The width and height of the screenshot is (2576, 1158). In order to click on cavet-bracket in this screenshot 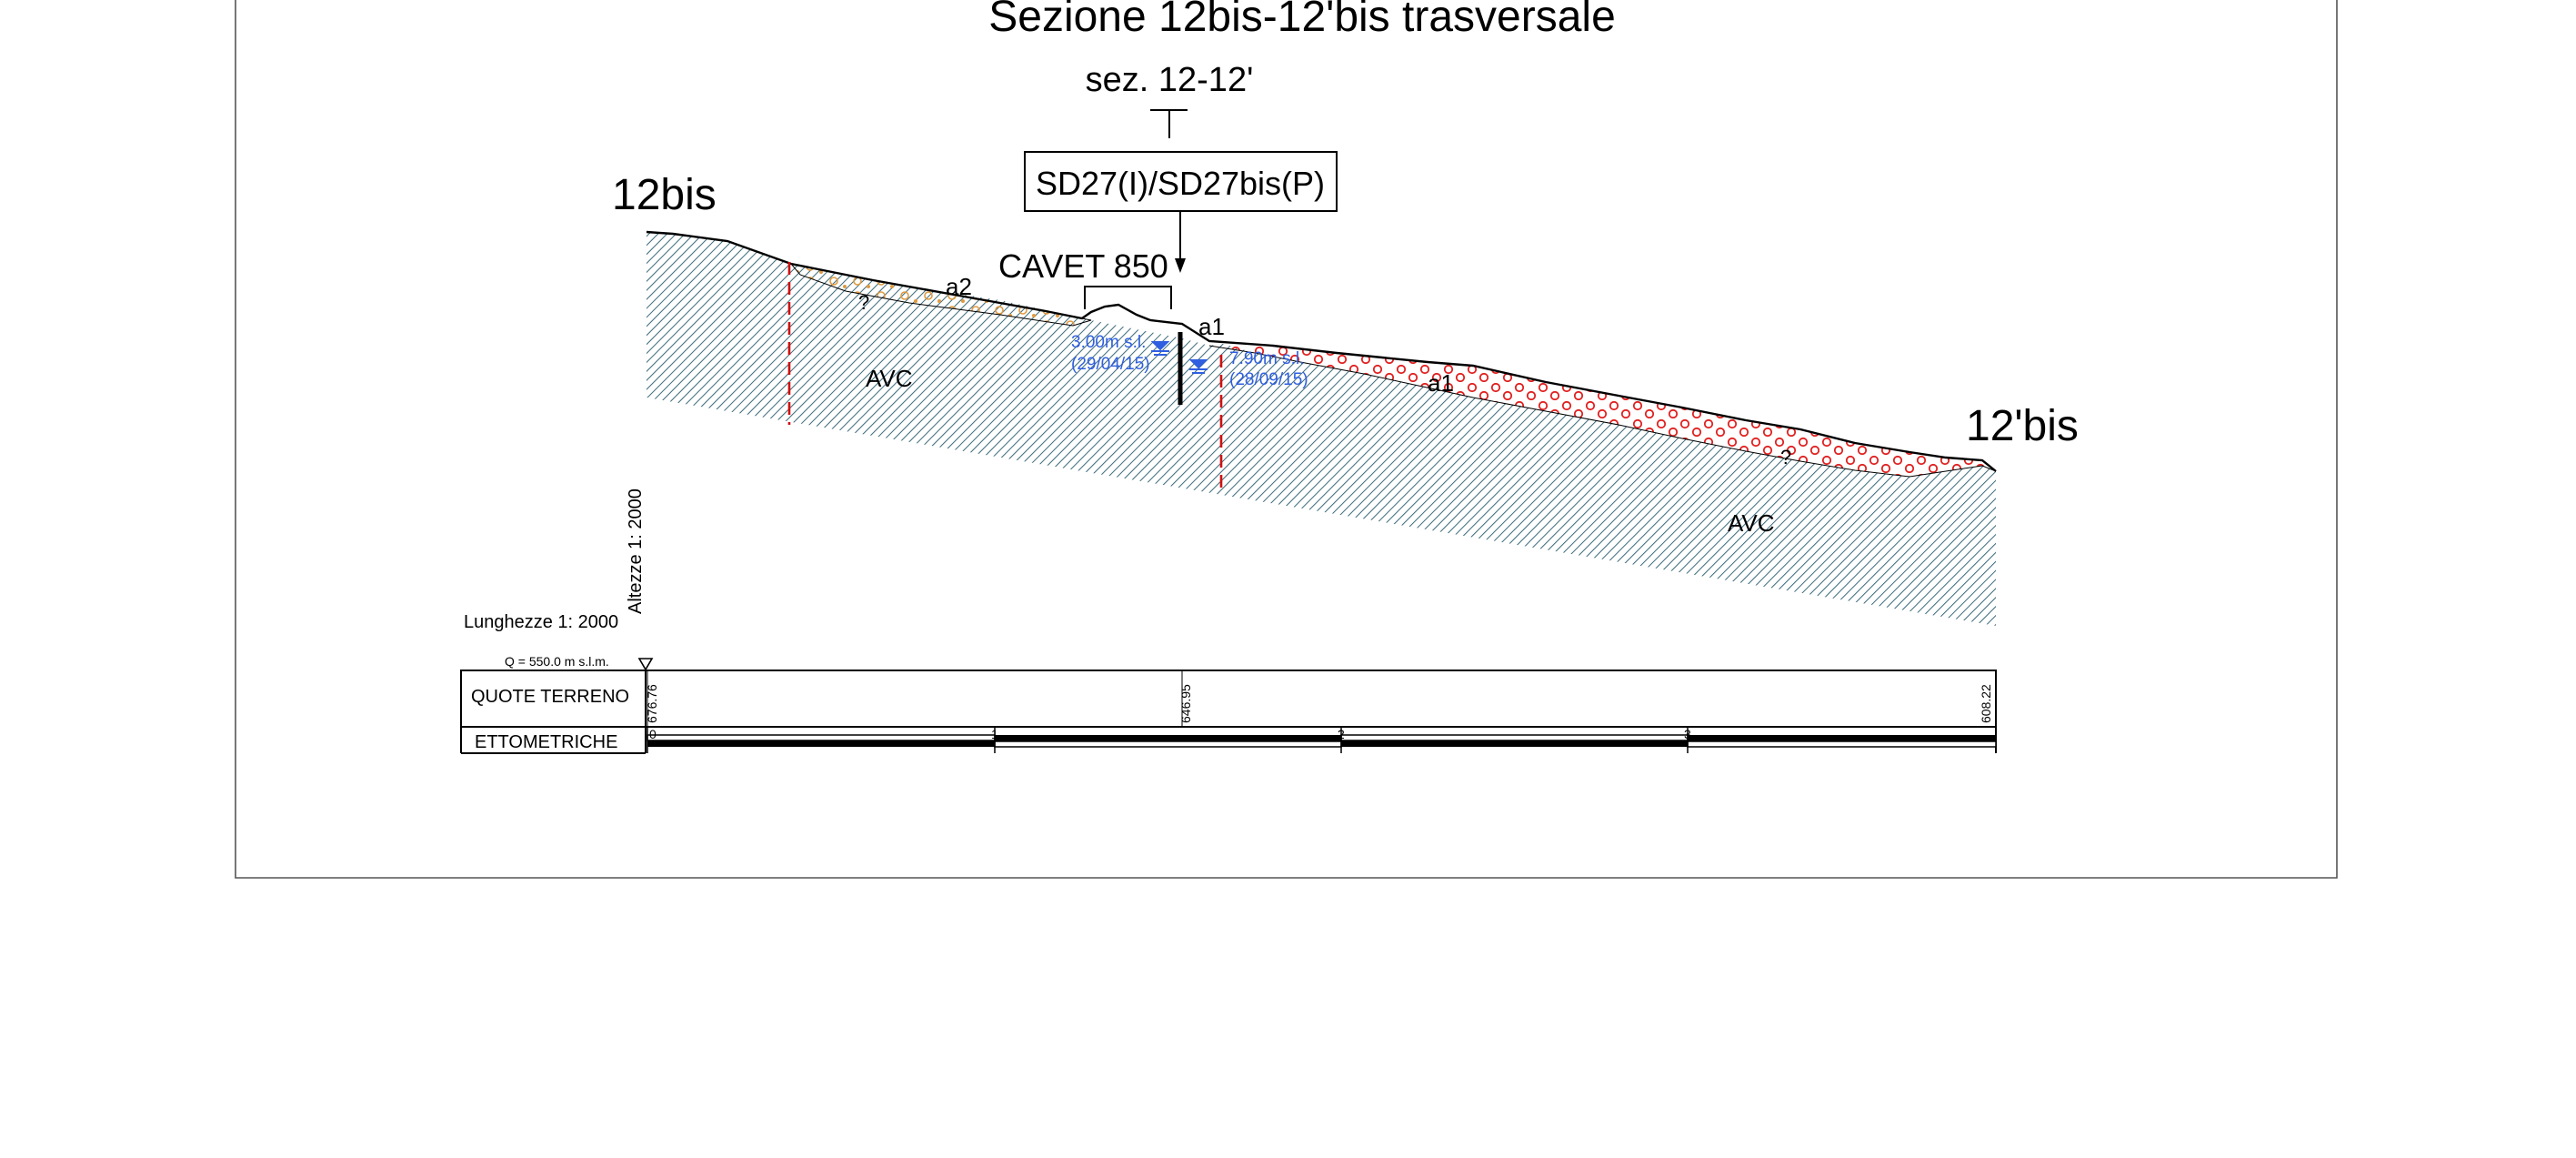, I will do `click(1128, 297)`.